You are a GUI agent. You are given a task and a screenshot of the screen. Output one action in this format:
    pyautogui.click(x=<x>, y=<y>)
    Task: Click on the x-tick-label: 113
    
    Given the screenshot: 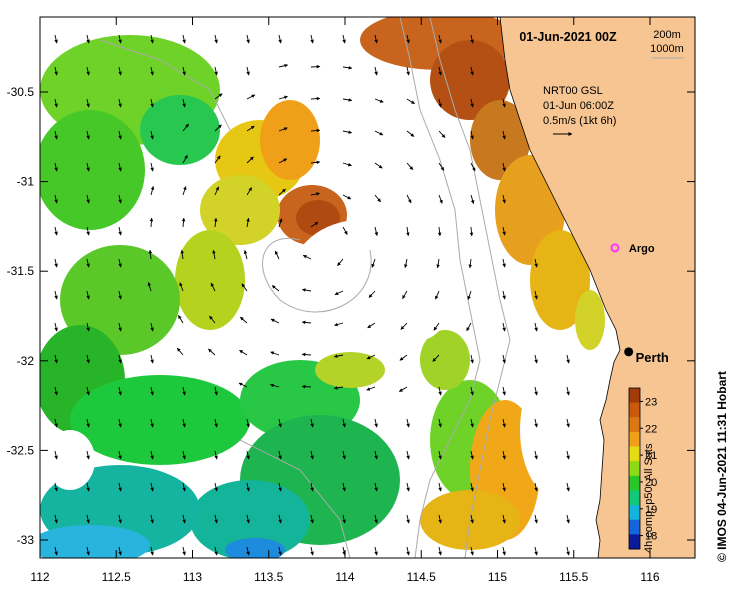 What is the action you would take?
    pyautogui.click(x=192, y=577)
    